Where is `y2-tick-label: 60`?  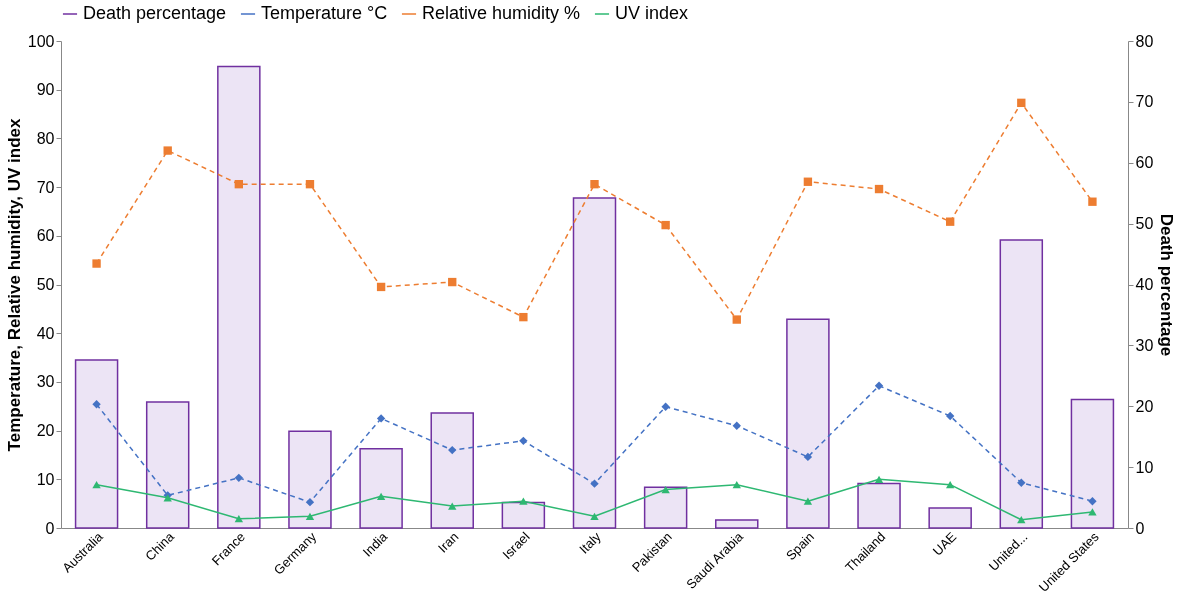
y2-tick-label: 60 is located at coordinates (1144, 163).